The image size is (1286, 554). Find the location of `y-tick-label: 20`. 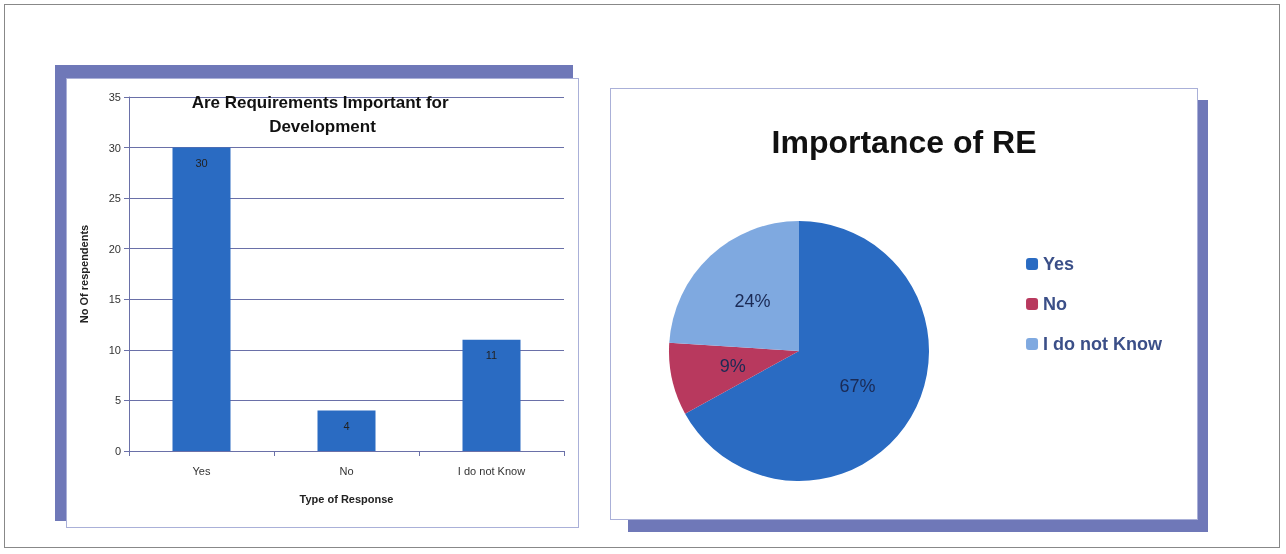

y-tick-label: 20 is located at coordinates (114, 248).